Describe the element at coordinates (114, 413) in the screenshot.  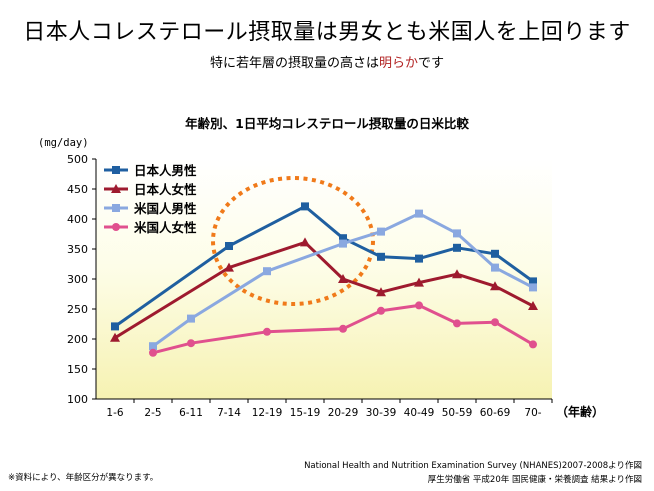
I see `x-tick-label: 1-6` at that location.